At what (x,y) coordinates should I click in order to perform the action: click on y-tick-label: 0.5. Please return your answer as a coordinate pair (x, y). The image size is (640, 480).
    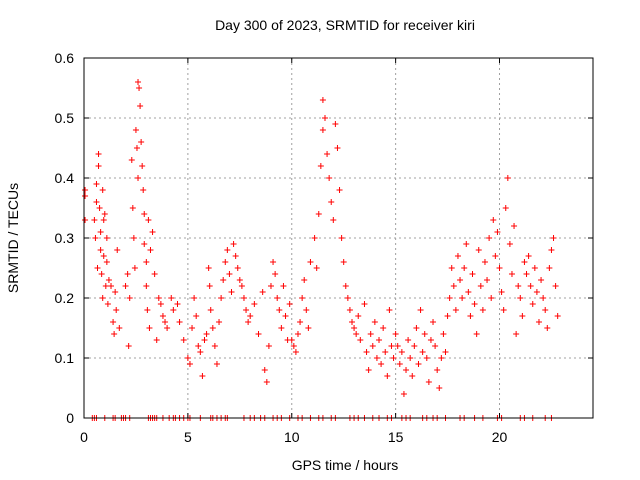
    Looking at the image, I should click on (65, 118).